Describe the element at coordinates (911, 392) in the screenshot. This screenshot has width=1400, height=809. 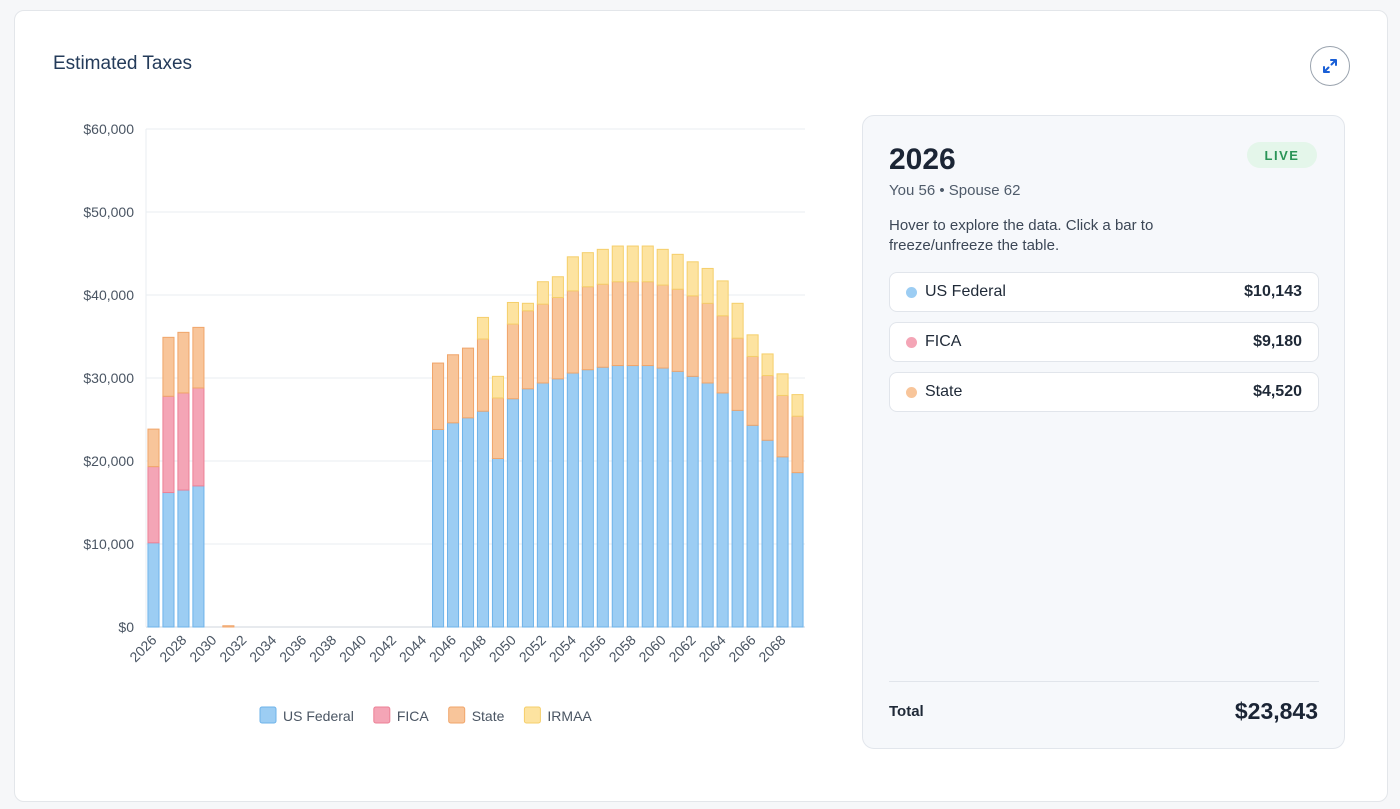
I see `state-dot-icon` at that location.